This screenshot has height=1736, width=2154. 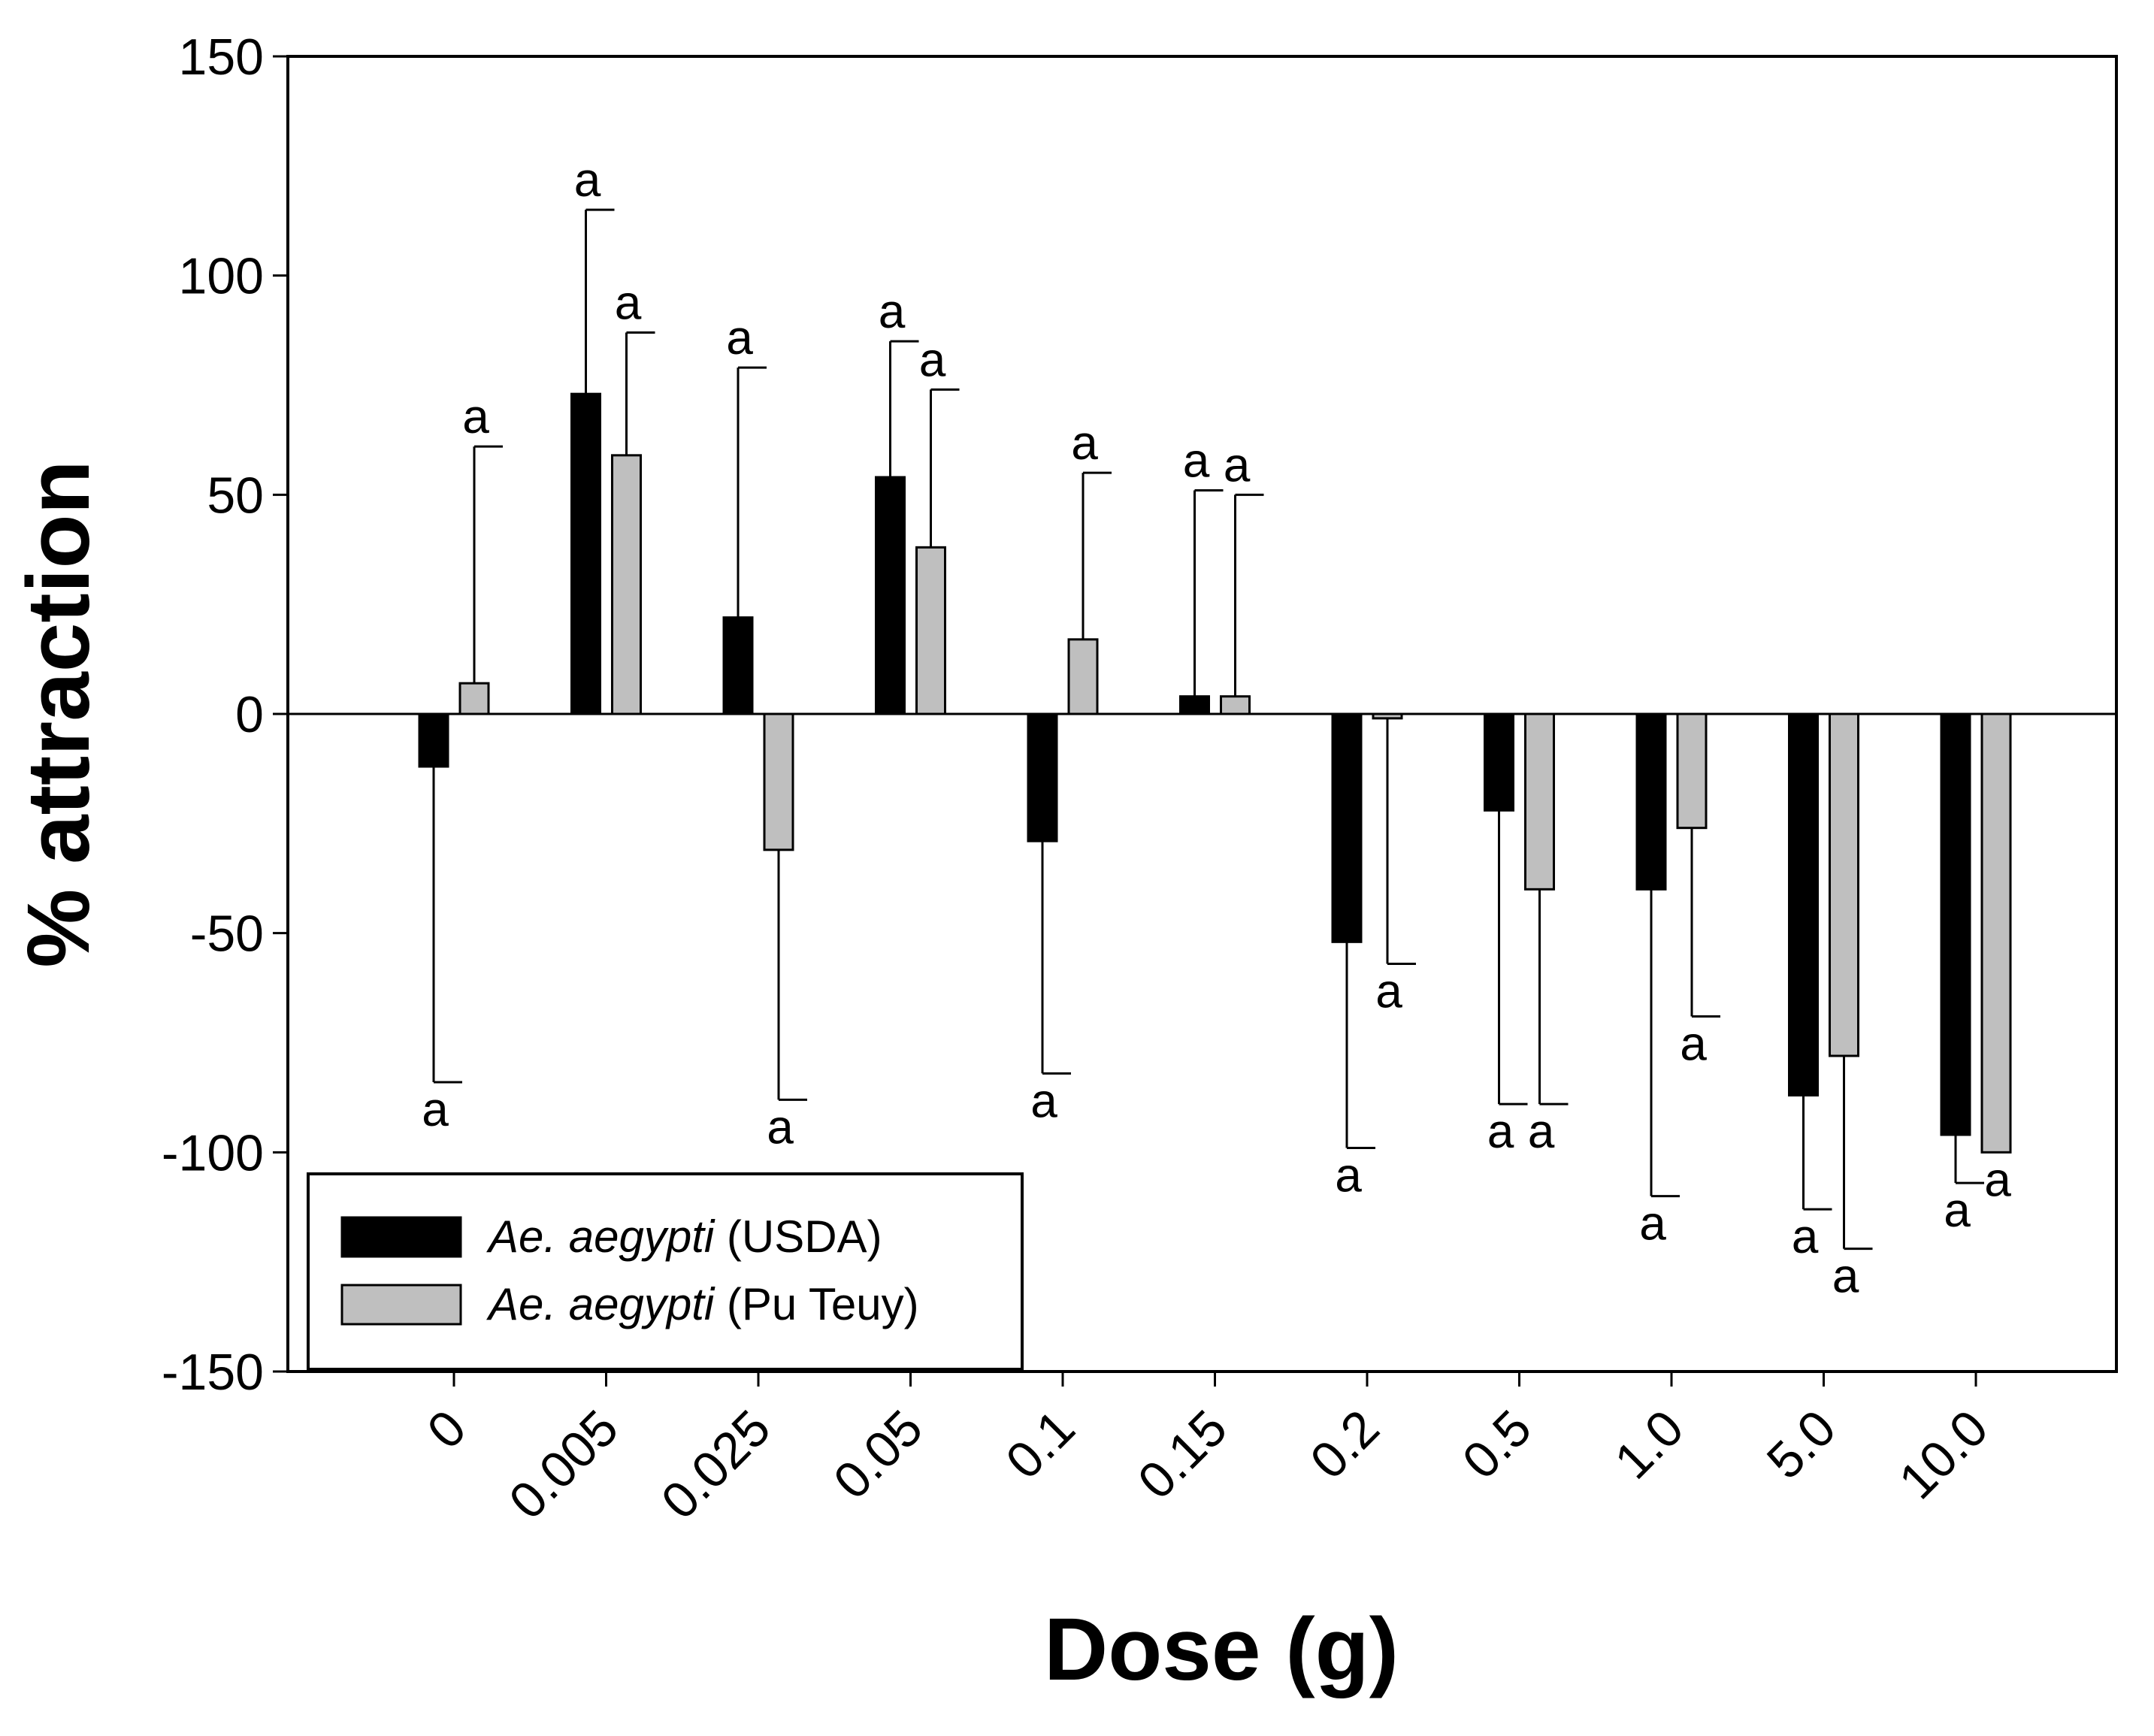 I want to click on y-tick-label: 100, so click(x=221, y=276).